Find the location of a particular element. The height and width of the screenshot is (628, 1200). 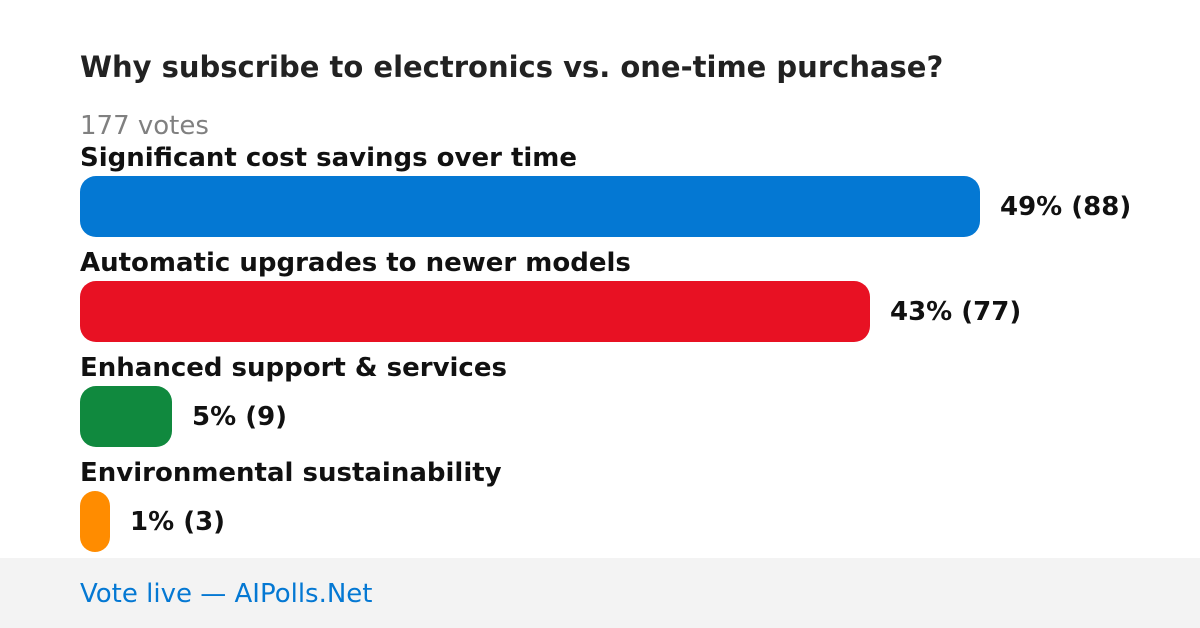

option-value-label: 5% (9) is located at coordinates (240, 417).